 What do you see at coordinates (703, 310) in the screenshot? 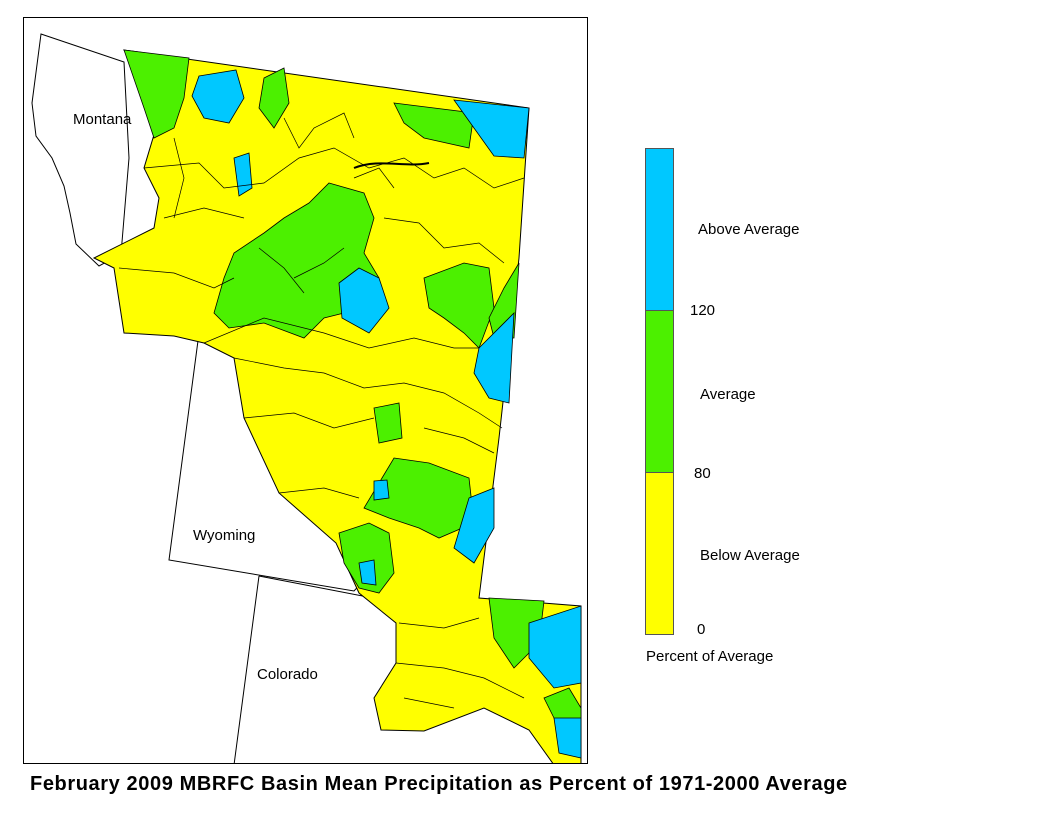
I see `legend-break-120: 120` at bounding box center [703, 310].